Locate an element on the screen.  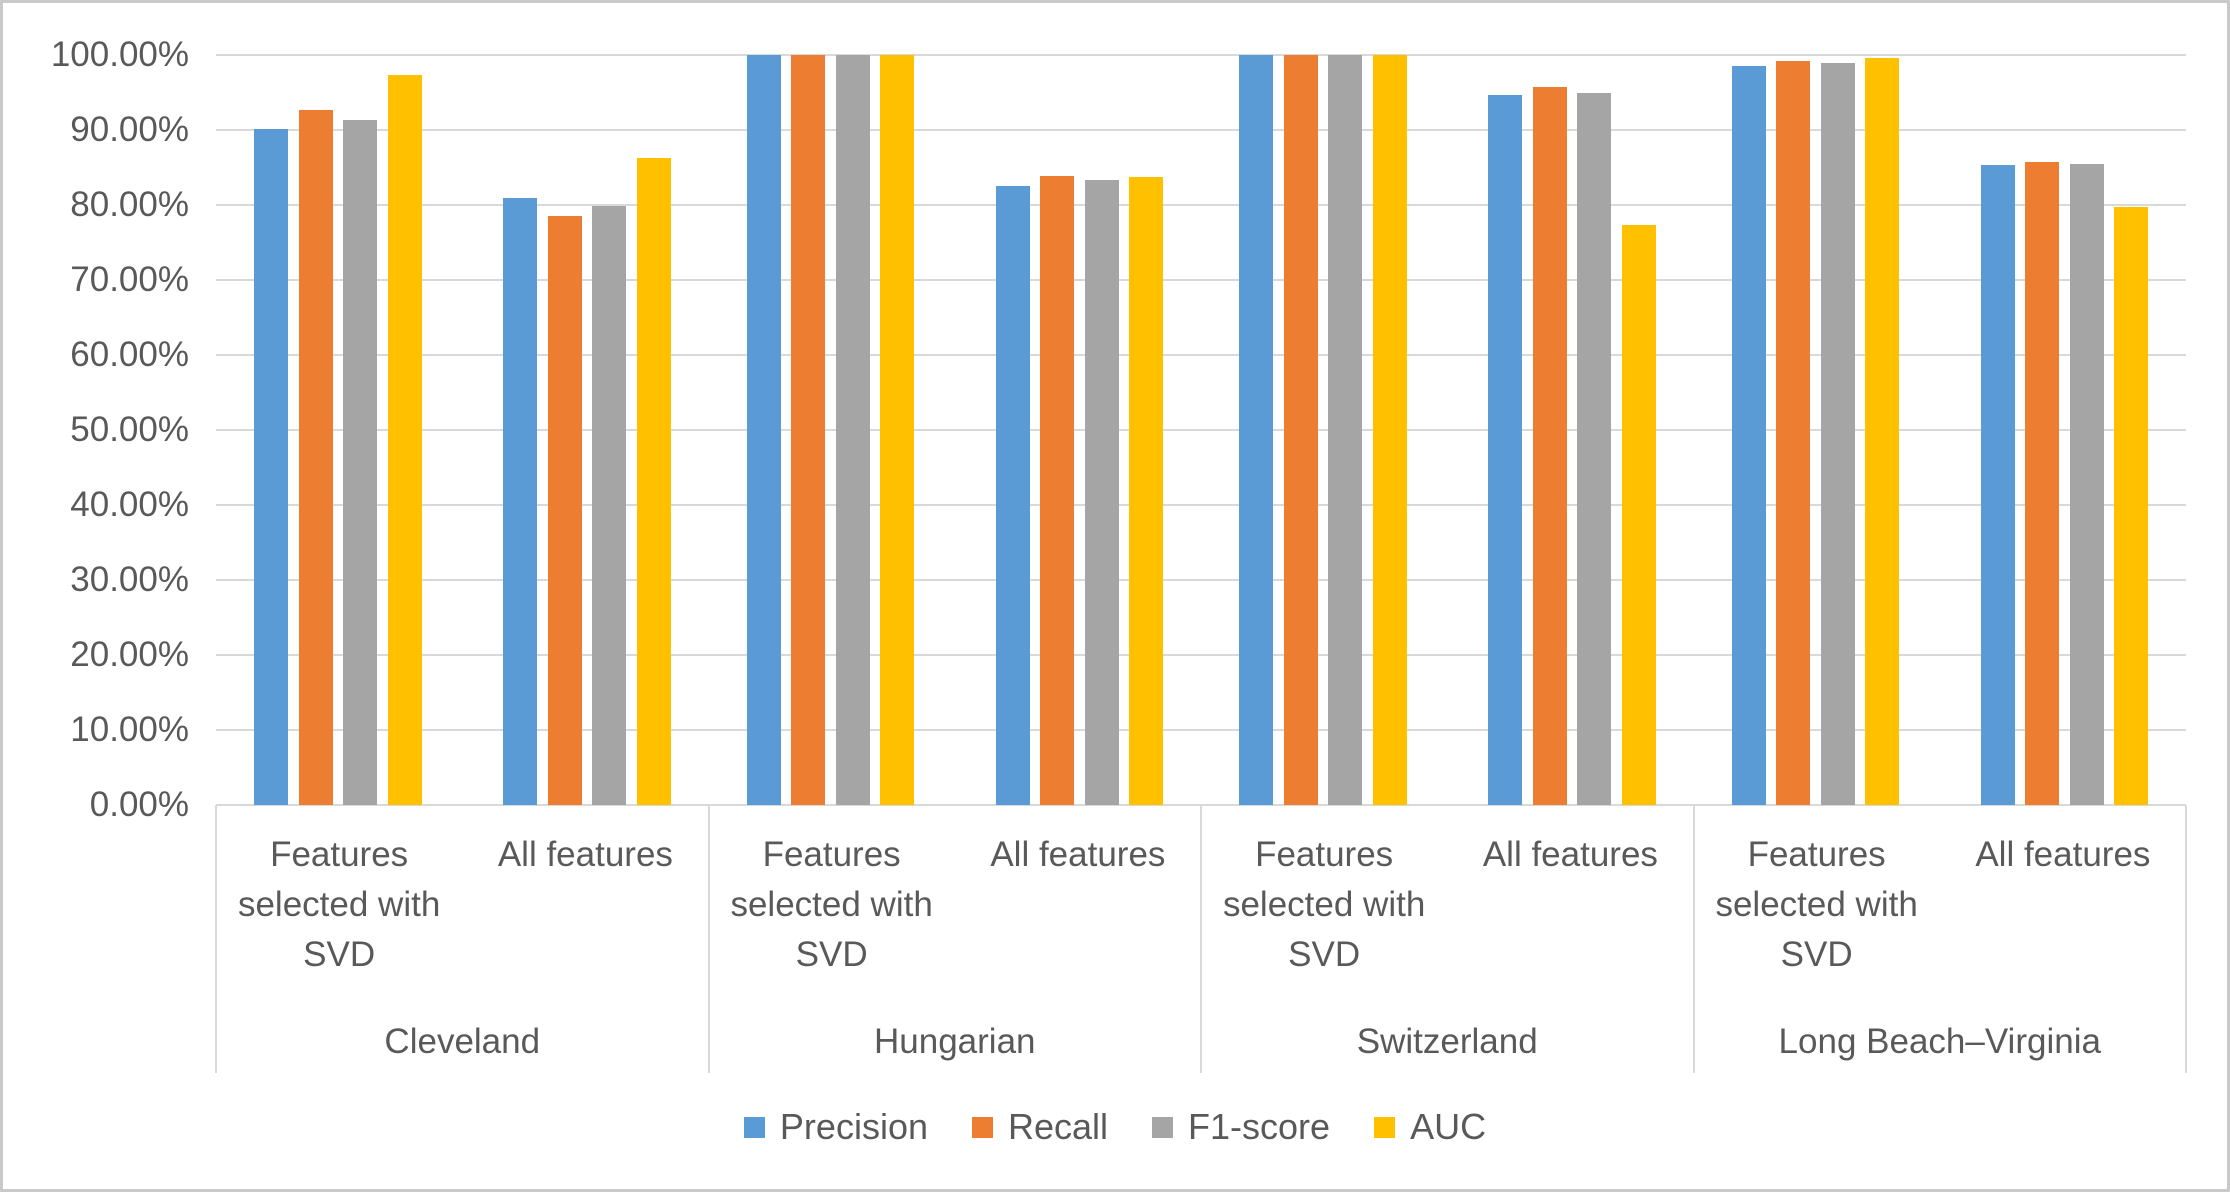
subcategory-label-all-2: All features is located at coordinates (1570, 854).